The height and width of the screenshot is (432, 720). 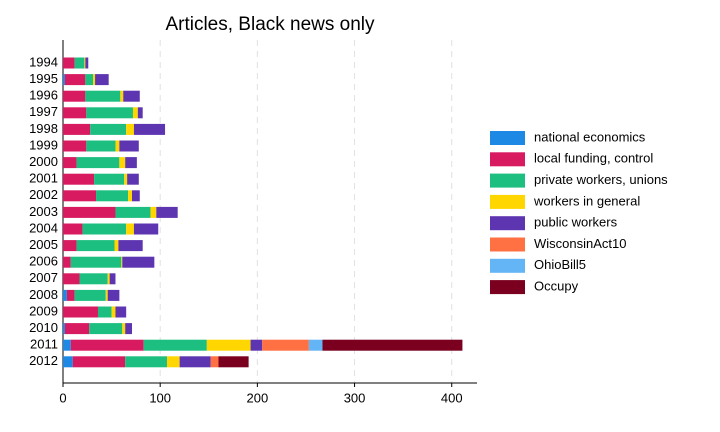 I want to click on legend-label: workers in general, so click(x=586, y=200).